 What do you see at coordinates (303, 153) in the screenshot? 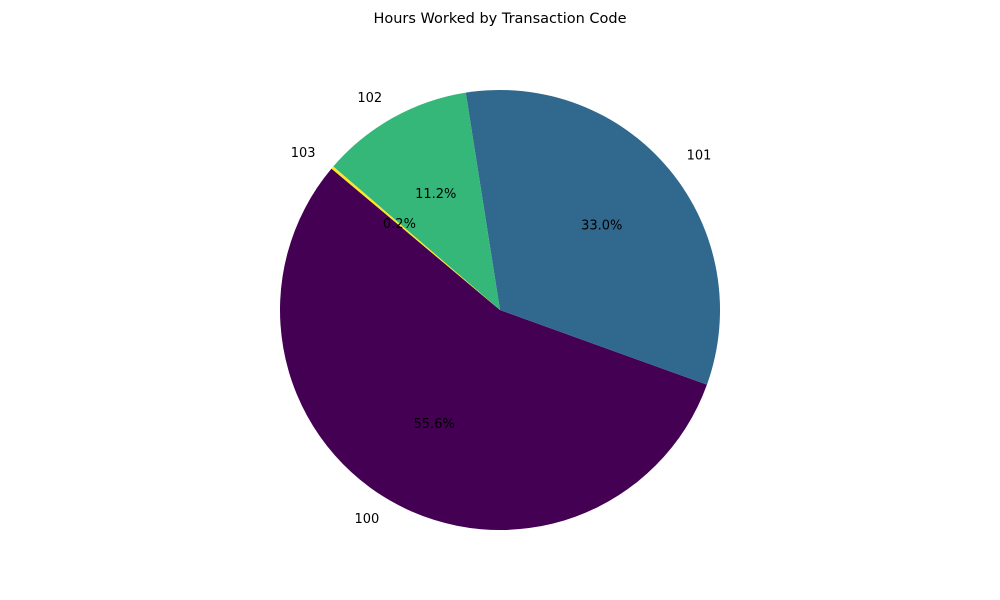
I see `category-label-103: 103` at bounding box center [303, 153].